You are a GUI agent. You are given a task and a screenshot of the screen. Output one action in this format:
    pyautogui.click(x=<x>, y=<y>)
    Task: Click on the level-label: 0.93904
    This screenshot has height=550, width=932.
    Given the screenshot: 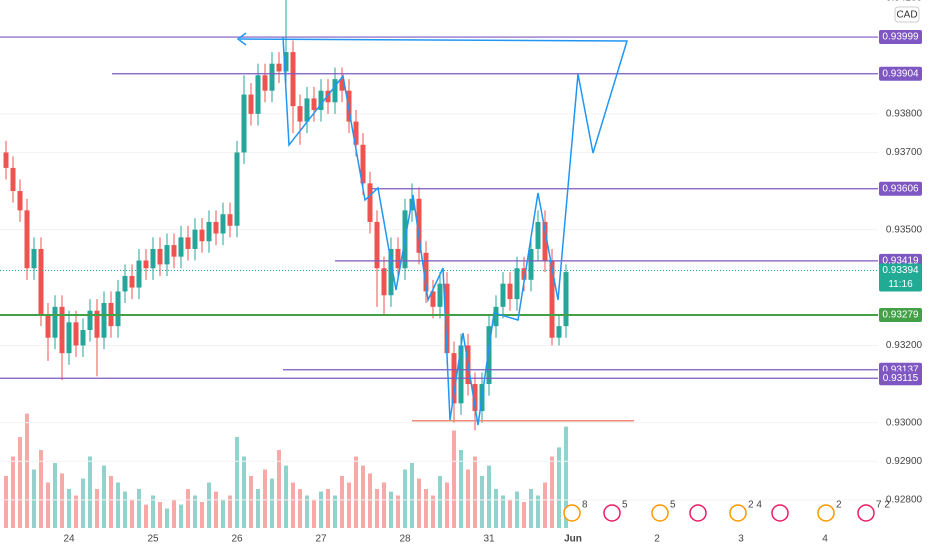 What is the action you would take?
    pyautogui.click(x=900, y=73)
    